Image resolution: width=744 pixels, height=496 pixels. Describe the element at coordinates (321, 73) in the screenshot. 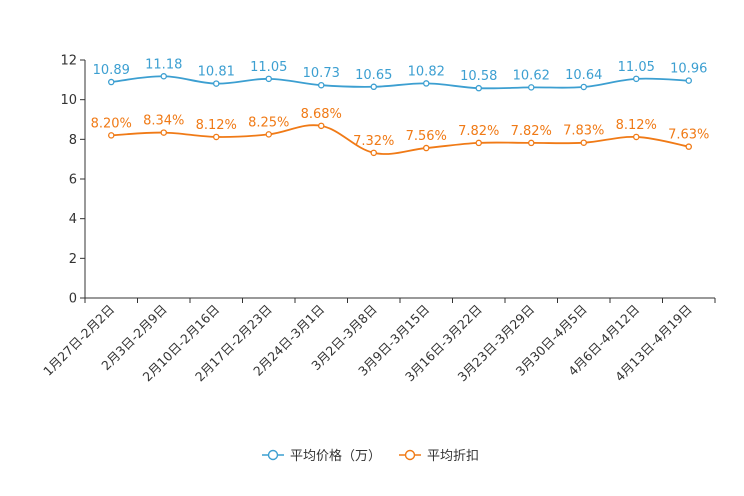

I see `data-label: 10.73` at that location.